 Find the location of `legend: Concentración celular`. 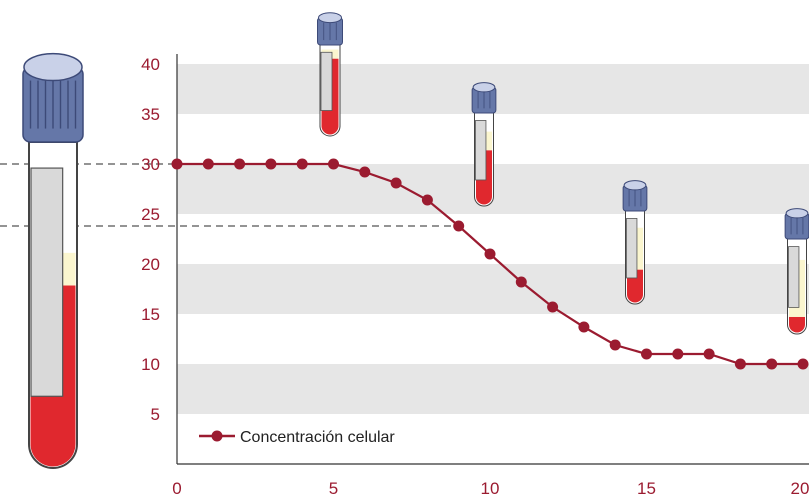

legend: Concentración celular is located at coordinates (297, 437).